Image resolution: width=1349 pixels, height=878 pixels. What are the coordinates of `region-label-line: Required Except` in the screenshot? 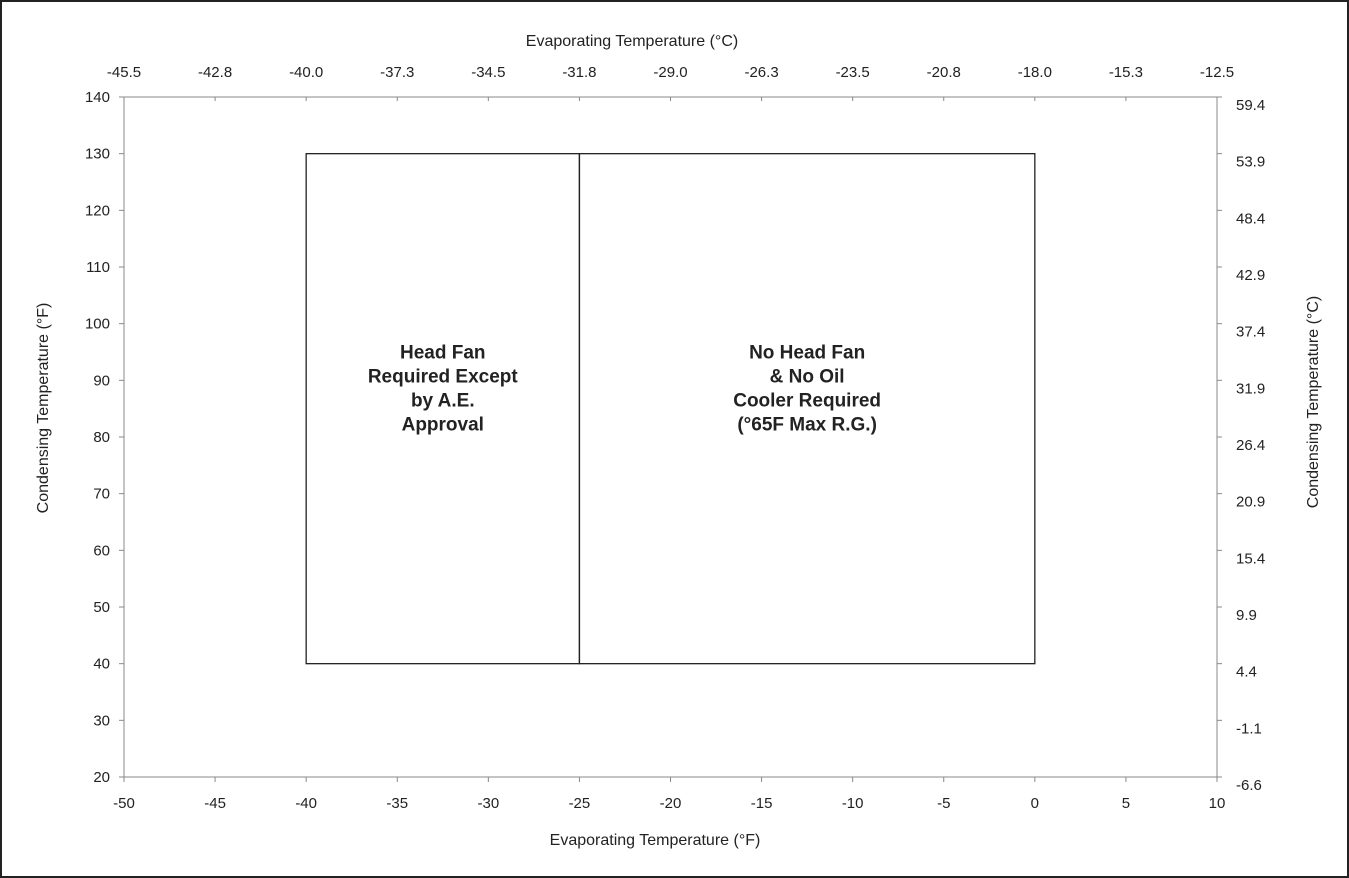 It's located at (443, 377).